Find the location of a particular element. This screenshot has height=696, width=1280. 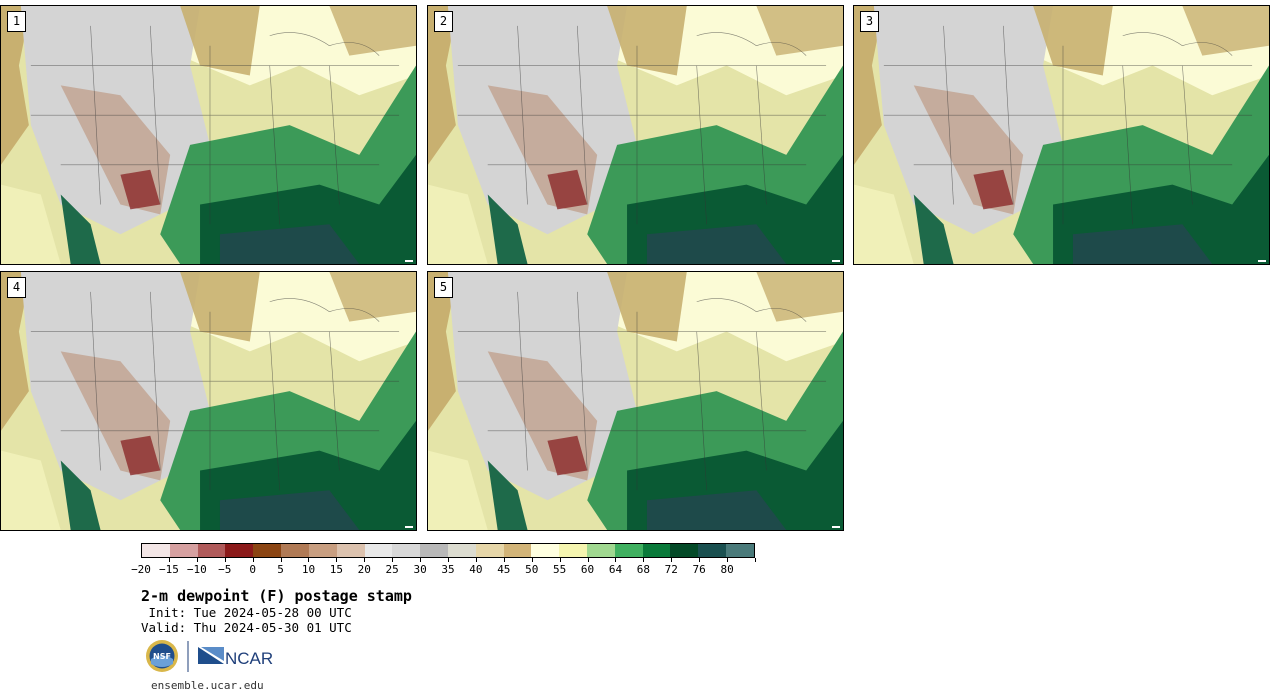

map-panel-3: 3 is located at coordinates (1061, 135).